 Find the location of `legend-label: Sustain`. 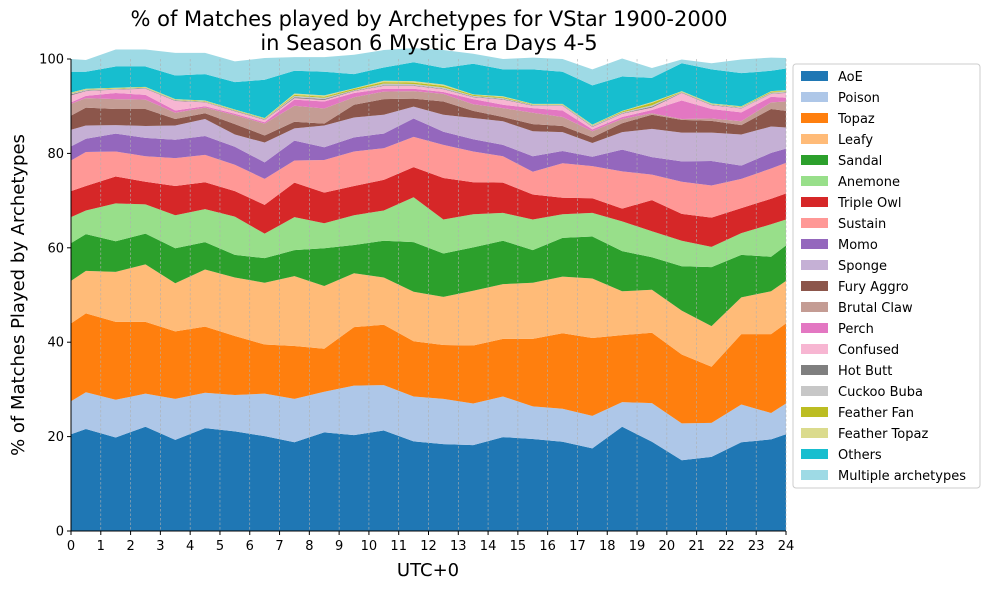

legend-label: Sustain is located at coordinates (862, 224).